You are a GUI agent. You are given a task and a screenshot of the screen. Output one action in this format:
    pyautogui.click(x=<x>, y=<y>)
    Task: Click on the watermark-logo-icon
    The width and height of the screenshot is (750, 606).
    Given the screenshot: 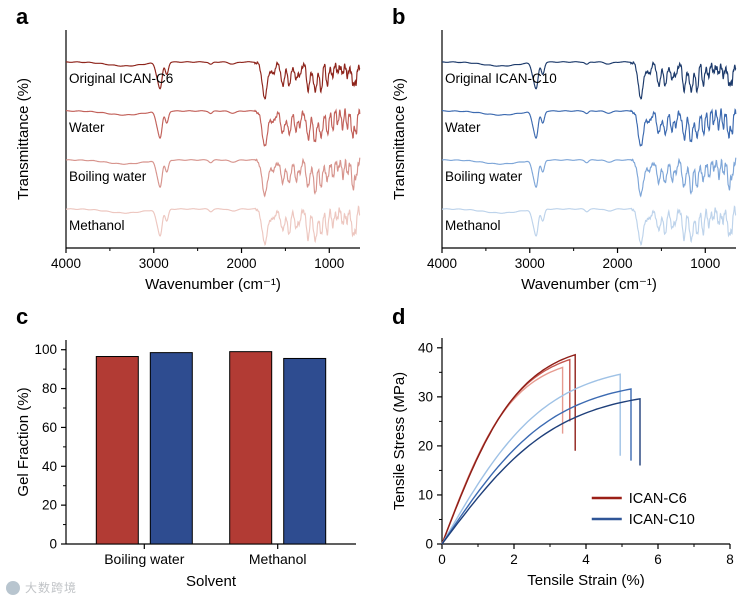 What is the action you would take?
    pyautogui.click(x=13, y=587)
    